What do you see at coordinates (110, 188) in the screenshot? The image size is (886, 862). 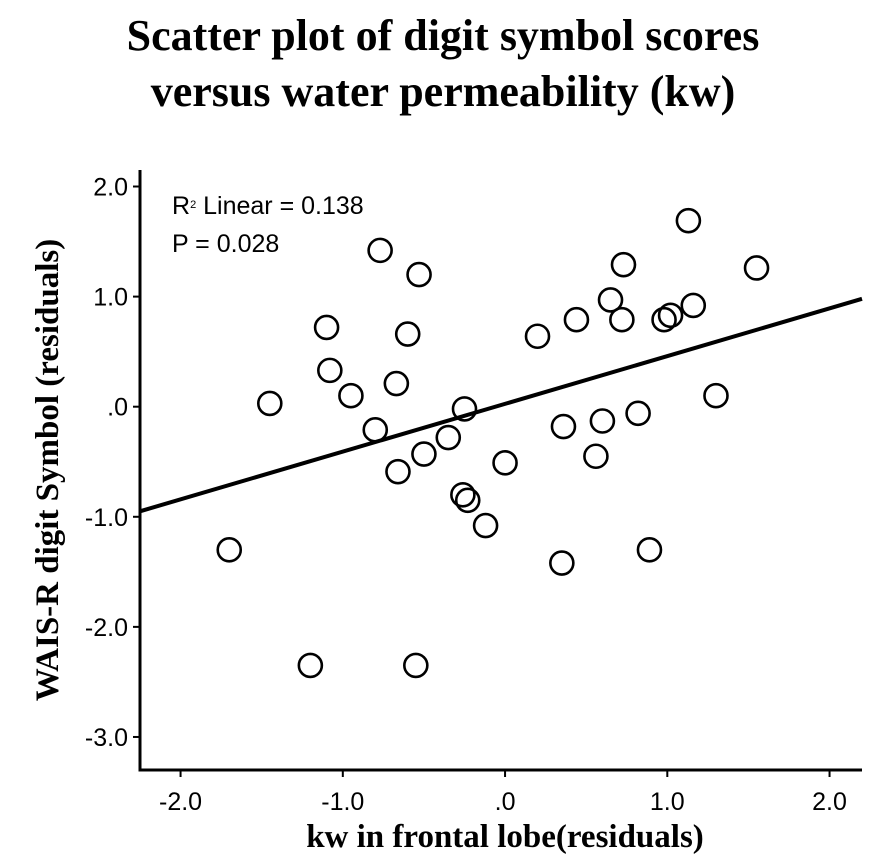 I see `y-tick-label: 2.0` at bounding box center [110, 188].